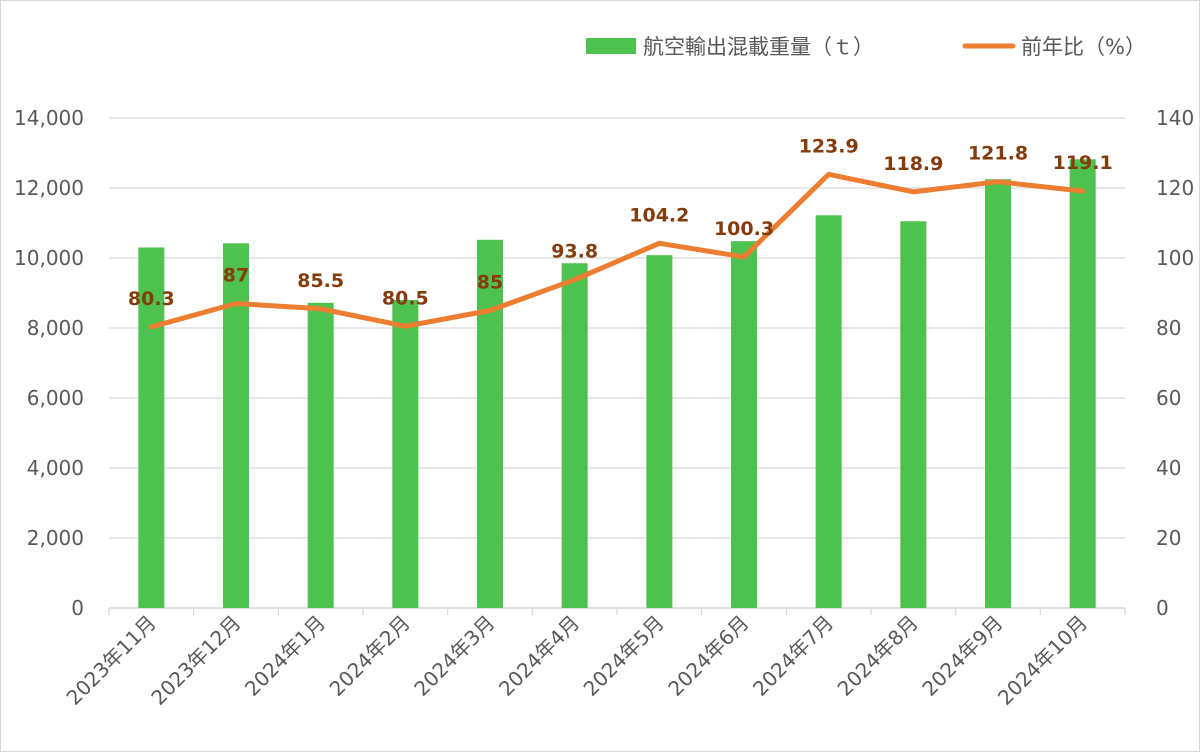 This screenshot has height=755, width=1200. What do you see at coordinates (77, 608) in the screenshot?
I see `y-left-tick-label: 0` at bounding box center [77, 608].